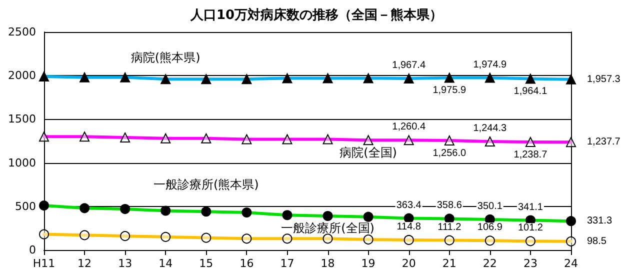  I want to click on x-tick-label: 12, so click(85, 263).